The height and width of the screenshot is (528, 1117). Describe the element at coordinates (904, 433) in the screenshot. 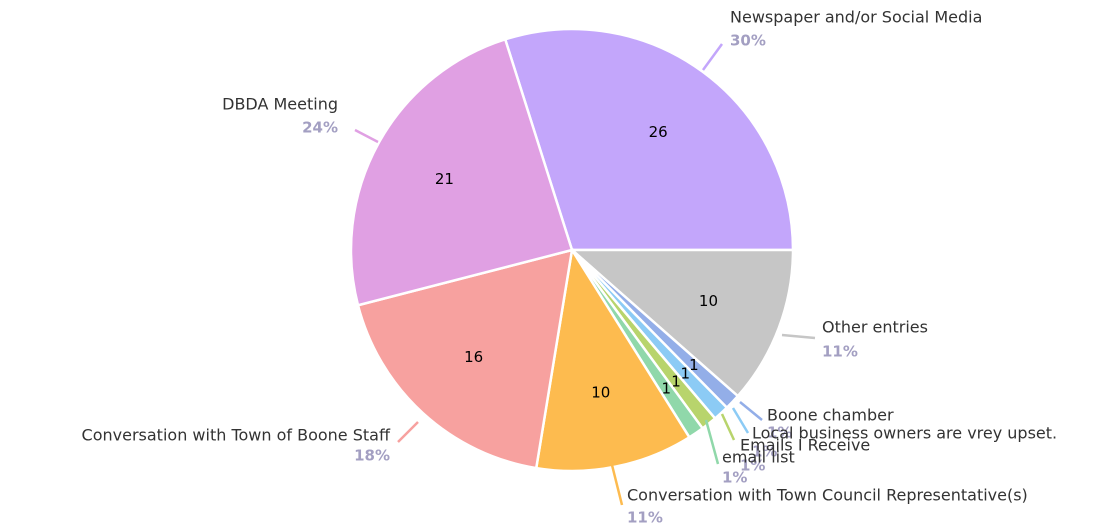

I see `slice-name: Local business owners are vrey upset.` at that location.